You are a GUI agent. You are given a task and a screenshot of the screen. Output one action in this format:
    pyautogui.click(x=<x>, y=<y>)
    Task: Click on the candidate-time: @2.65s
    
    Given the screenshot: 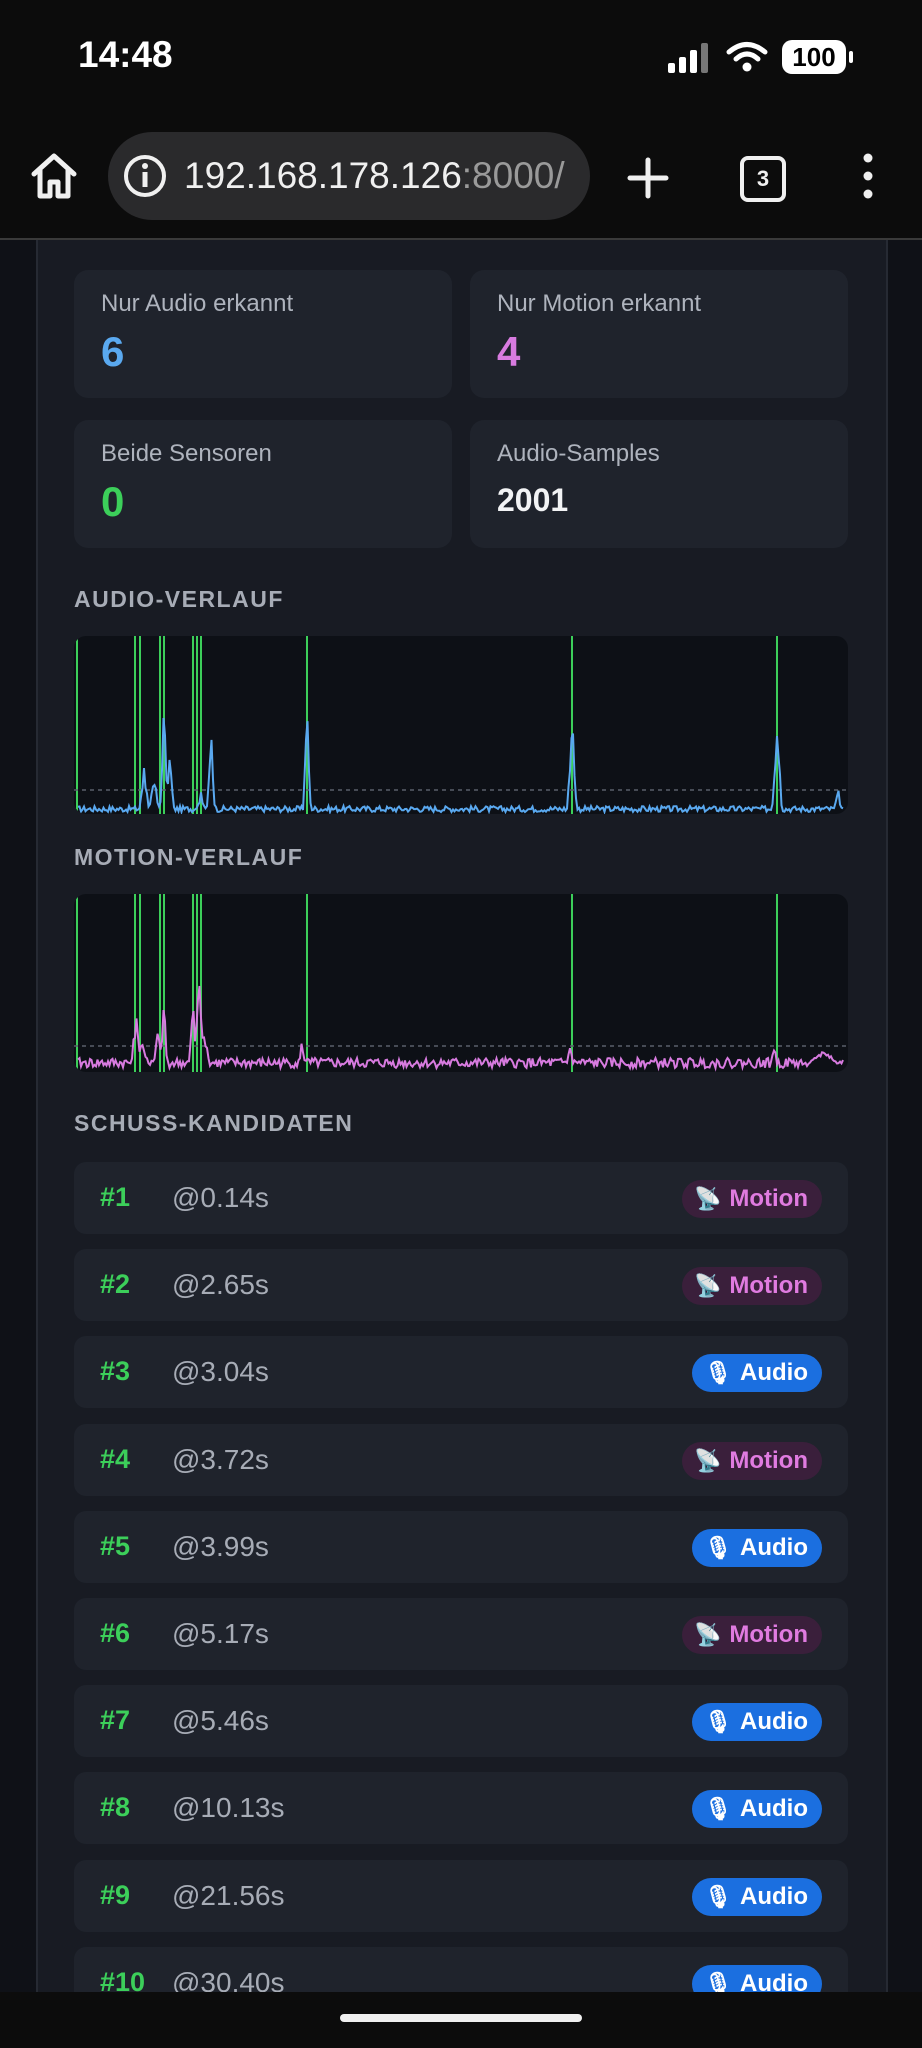 What is the action you would take?
    pyautogui.click(x=220, y=1285)
    